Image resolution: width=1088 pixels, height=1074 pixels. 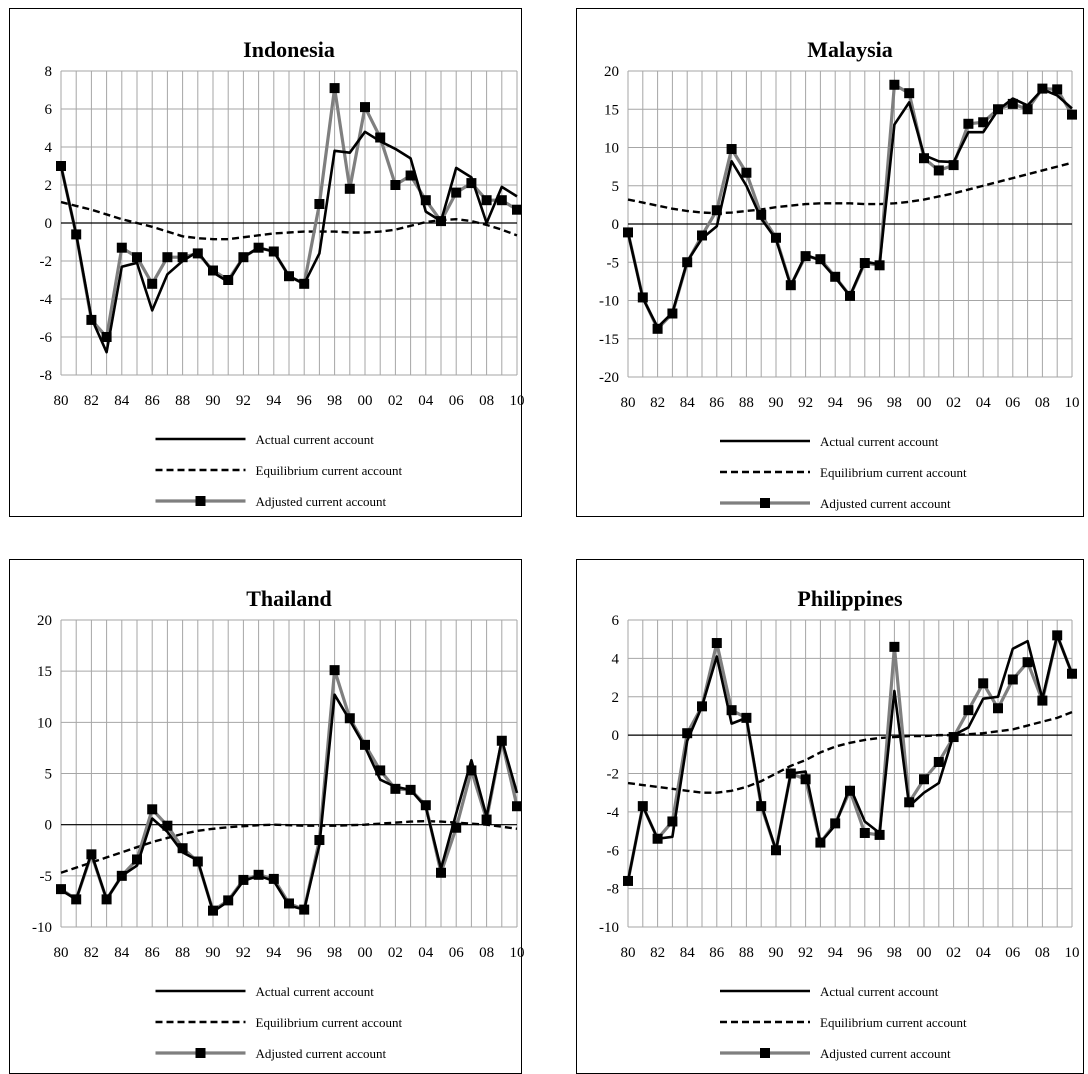 I want to click on y-tick-label: 8, so click(x=49, y=72).